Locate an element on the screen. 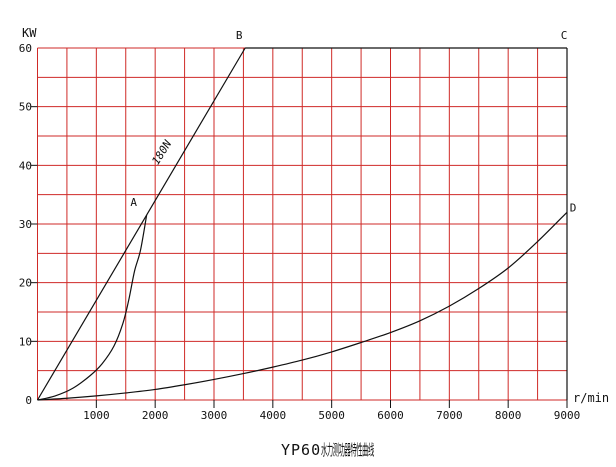 The image size is (616, 467). annotation-label-A: A is located at coordinates (133, 202).